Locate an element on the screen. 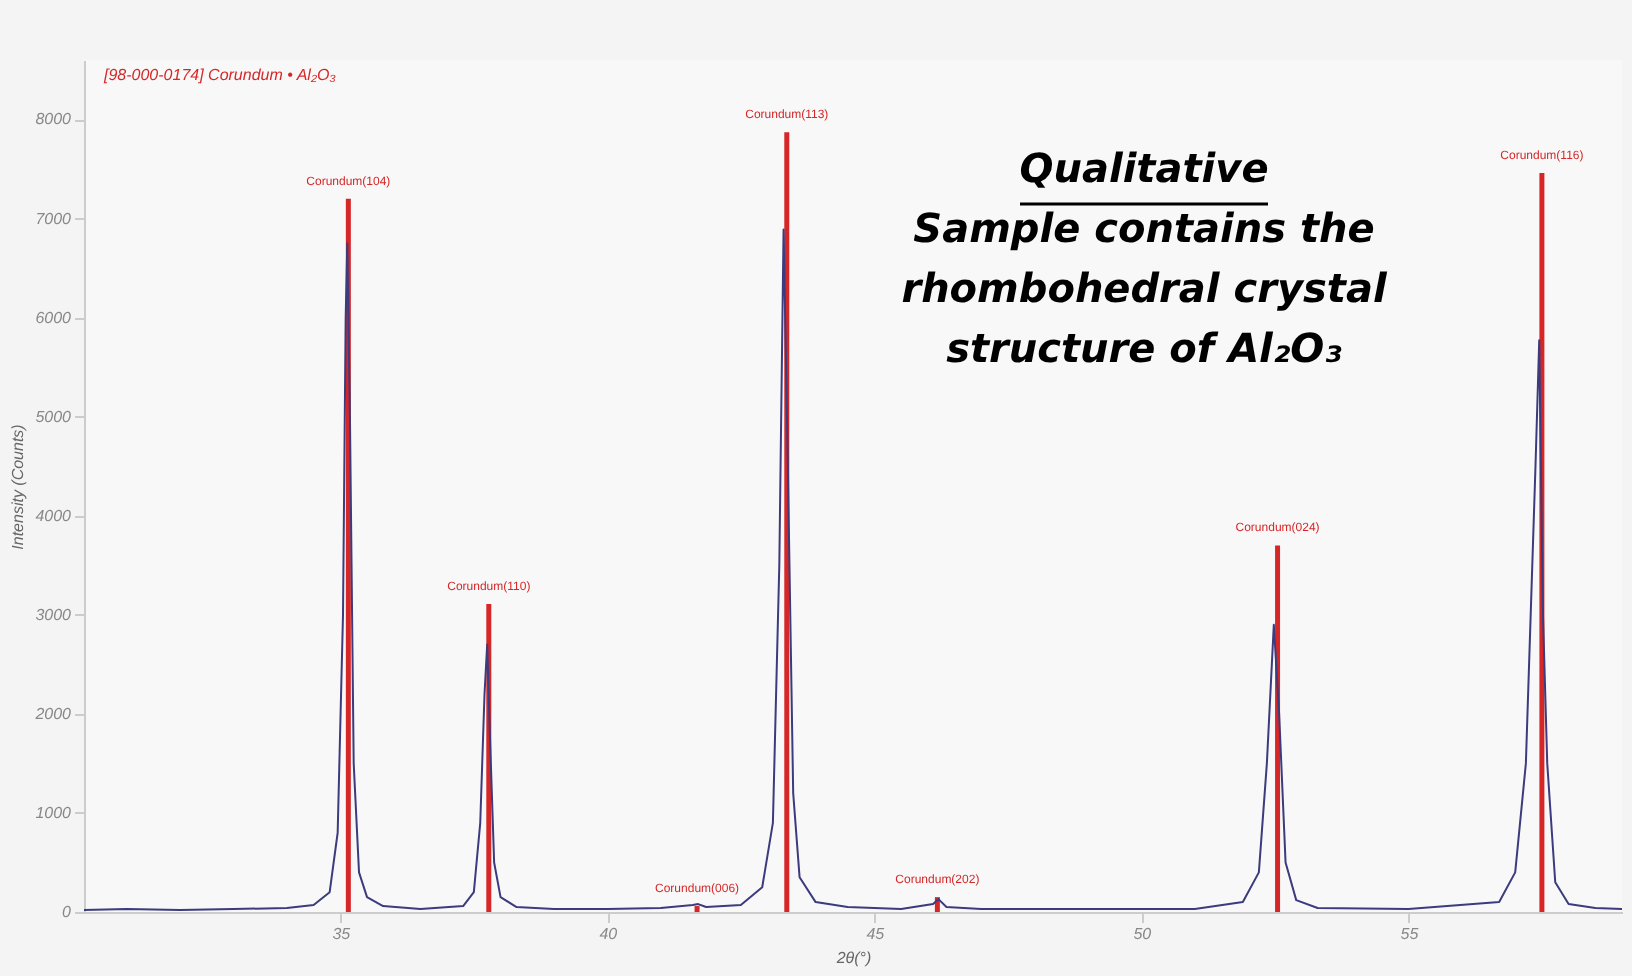 Image resolution: width=1632 pixels, height=976 pixels. x-tick-label: 40 is located at coordinates (609, 934).